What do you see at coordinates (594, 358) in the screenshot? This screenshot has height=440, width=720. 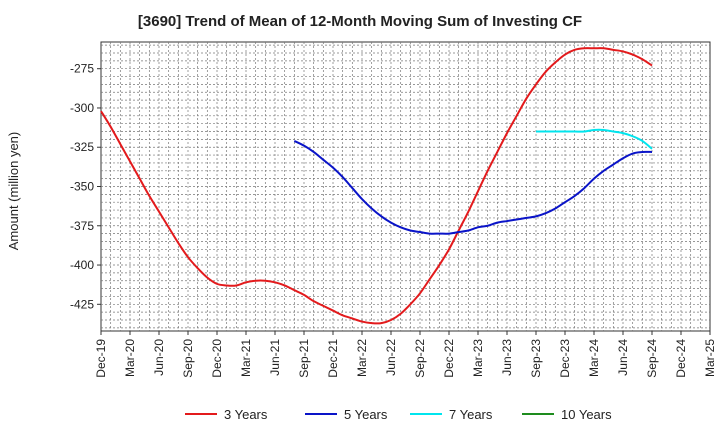 I see `x-tick-label: Mar-24` at bounding box center [594, 358].